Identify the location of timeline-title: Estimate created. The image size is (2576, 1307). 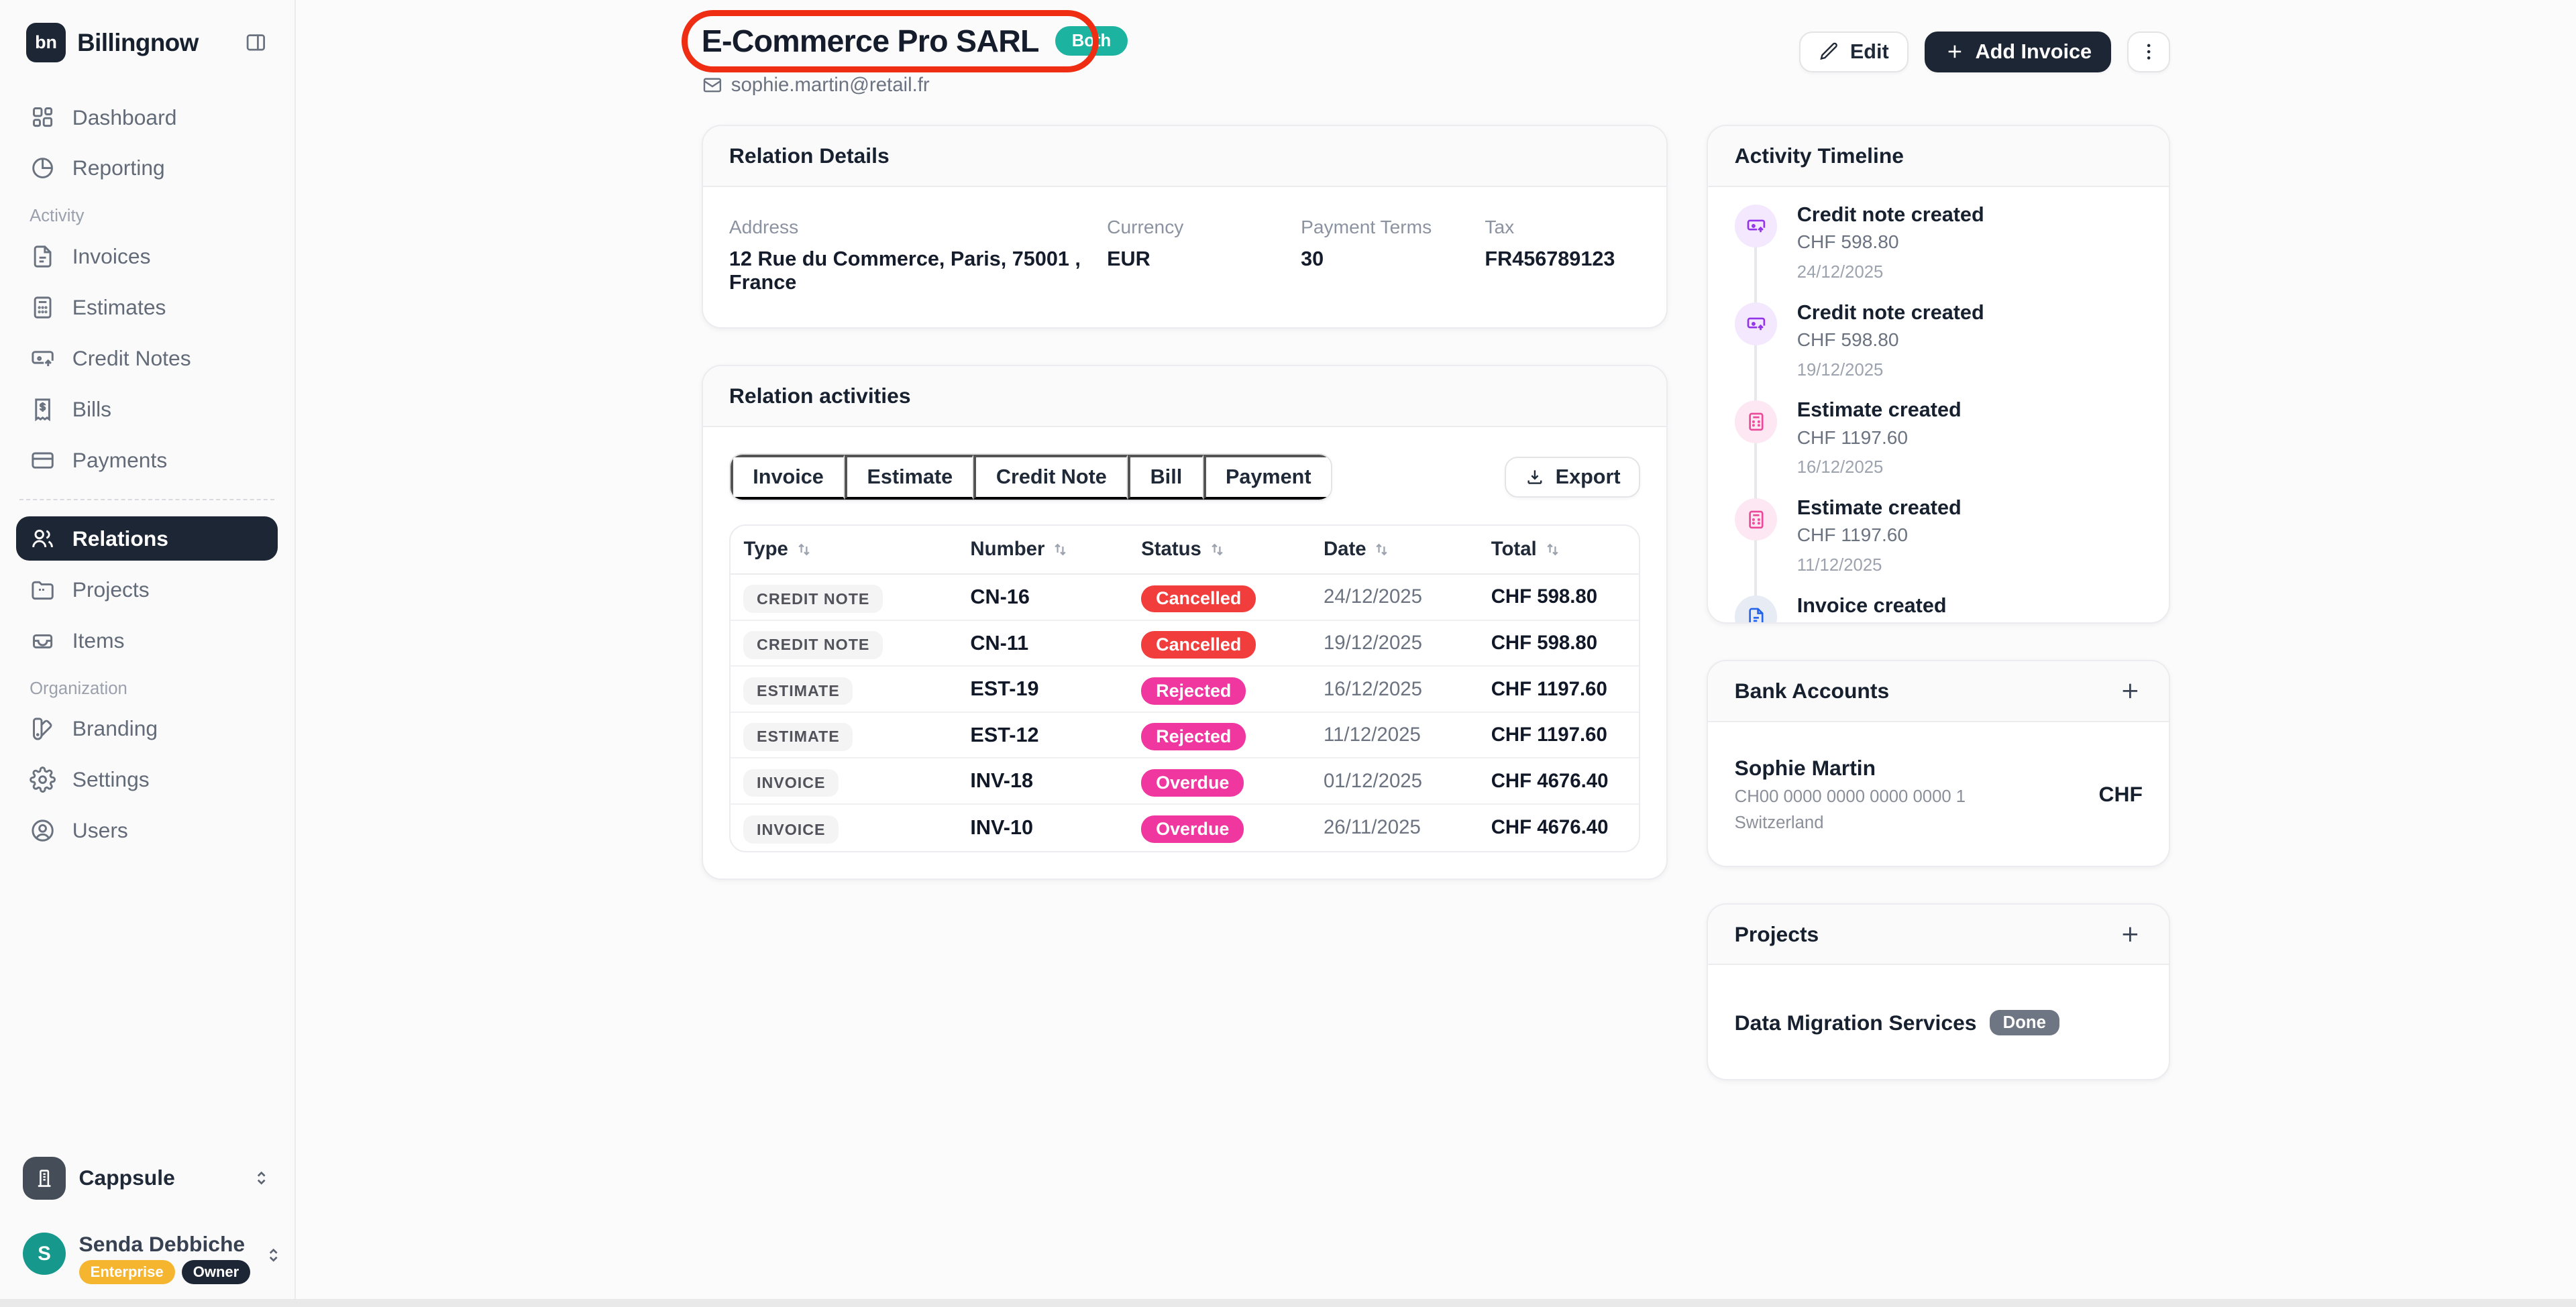
(1879, 508).